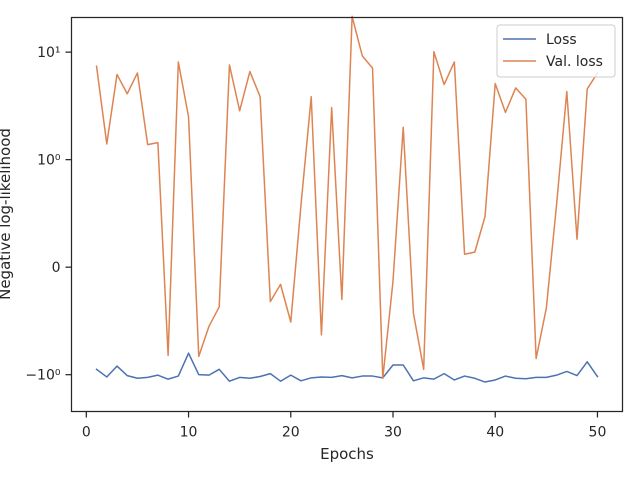 Image resolution: width=640 pixels, height=480 pixels. Describe the element at coordinates (344, 426) in the screenshot. I see `x-axis: 0 10 20 30 40 50` at that location.